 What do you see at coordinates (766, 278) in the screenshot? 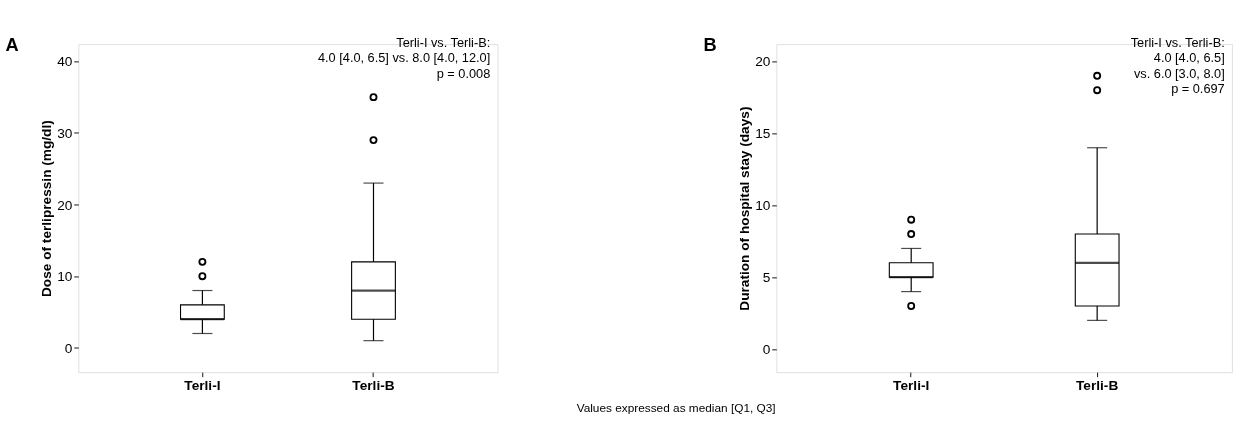
I see `y-tick-label: 5` at bounding box center [766, 278].